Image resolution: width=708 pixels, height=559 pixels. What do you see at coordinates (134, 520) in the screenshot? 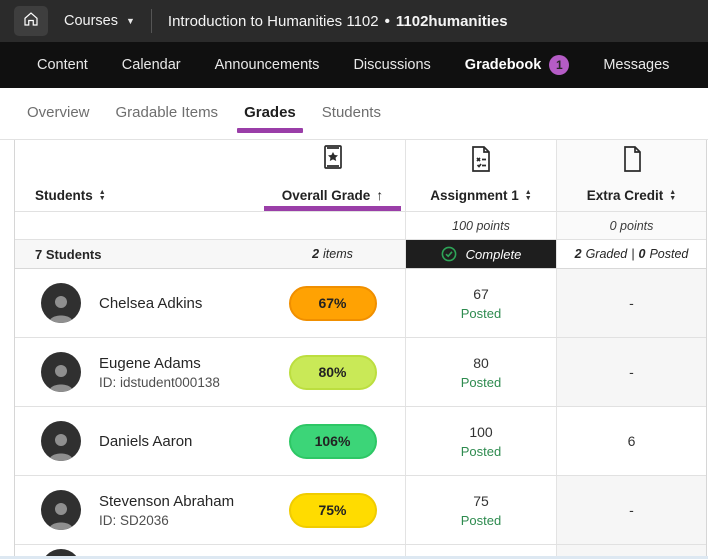
I see `student-id: ID: SD2036` at bounding box center [134, 520].